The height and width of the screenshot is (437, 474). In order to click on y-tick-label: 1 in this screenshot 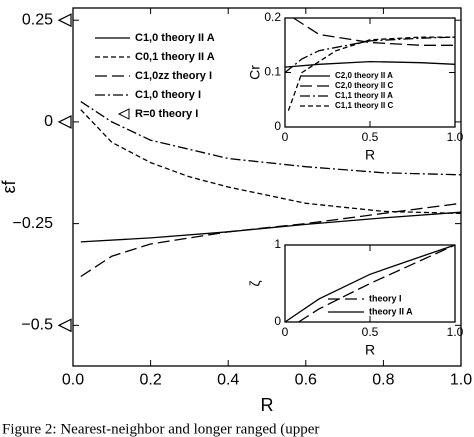, I will do `click(277, 244)`.